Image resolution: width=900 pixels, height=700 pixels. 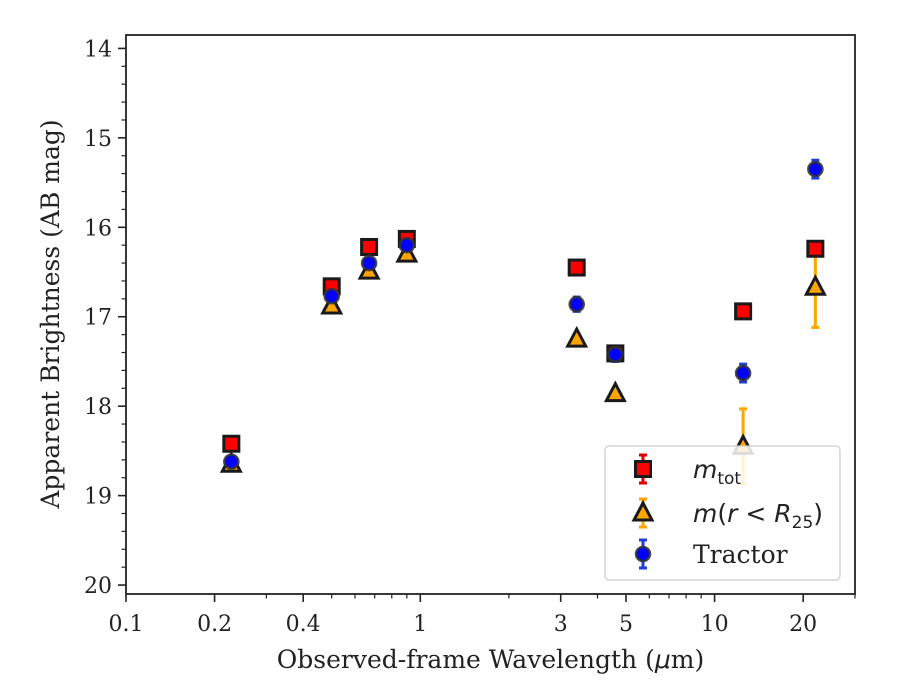 I want to click on x-tick-label: 0.4, so click(x=303, y=624).